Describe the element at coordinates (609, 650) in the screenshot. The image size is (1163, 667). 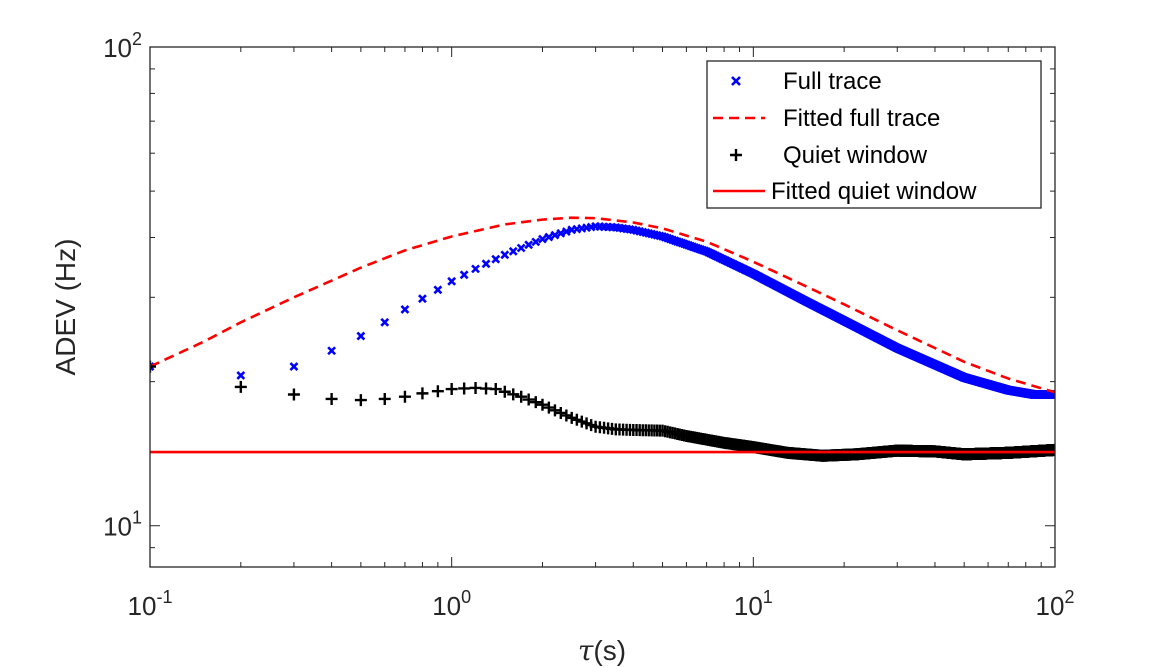
I see `x-axis-label-unit: (s)` at that location.